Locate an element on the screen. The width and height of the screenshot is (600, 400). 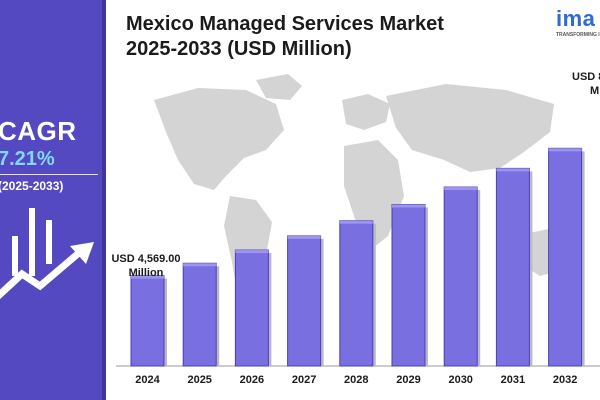
bar-2030 is located at coordinates (462, 276).